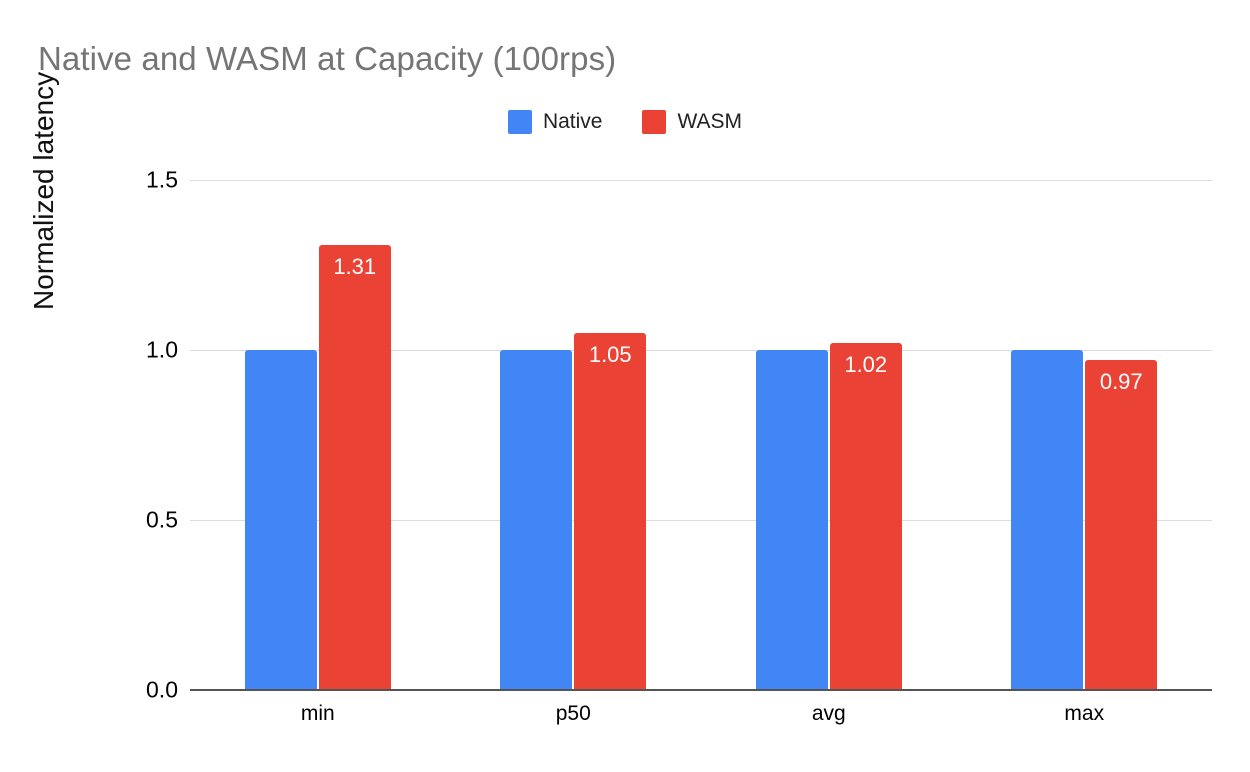  I want to click on legend-label-wasm: WASM, so click(710, 121).